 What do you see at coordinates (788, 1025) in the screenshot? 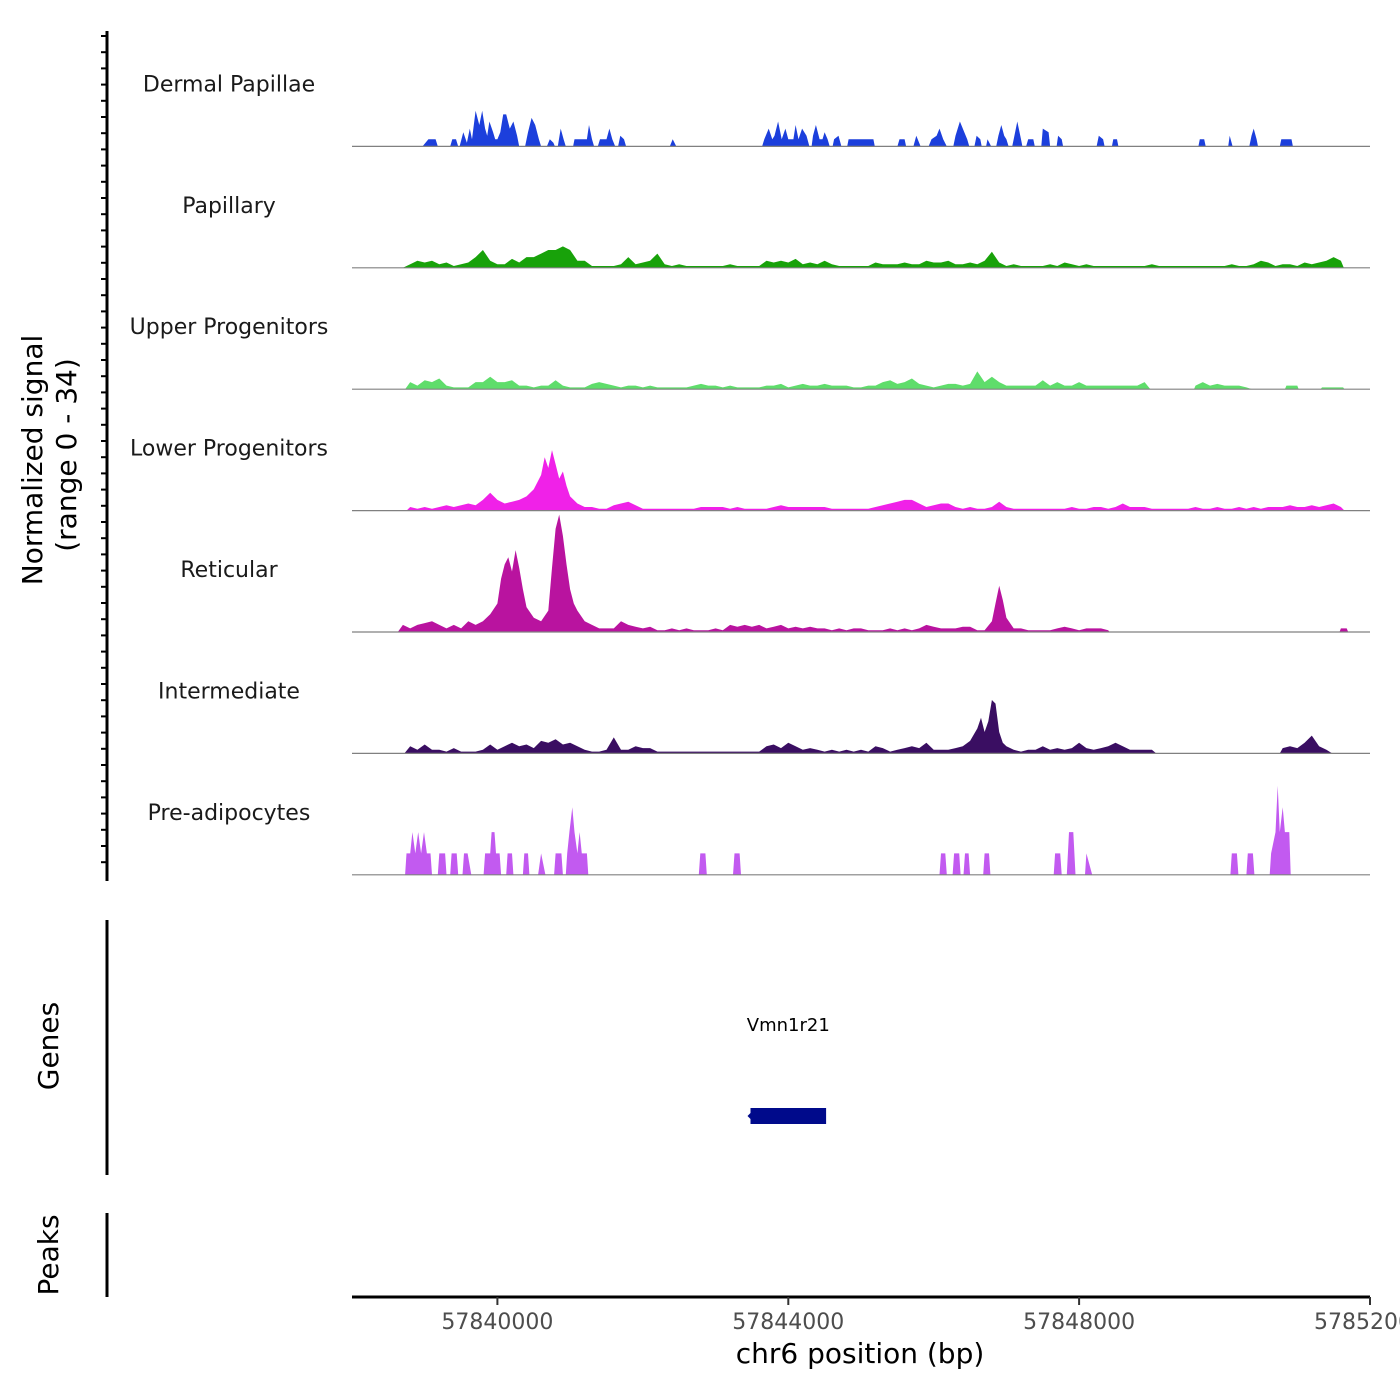
I see `gene-label: Vmn1r21` at bounding box center [788, 1025].